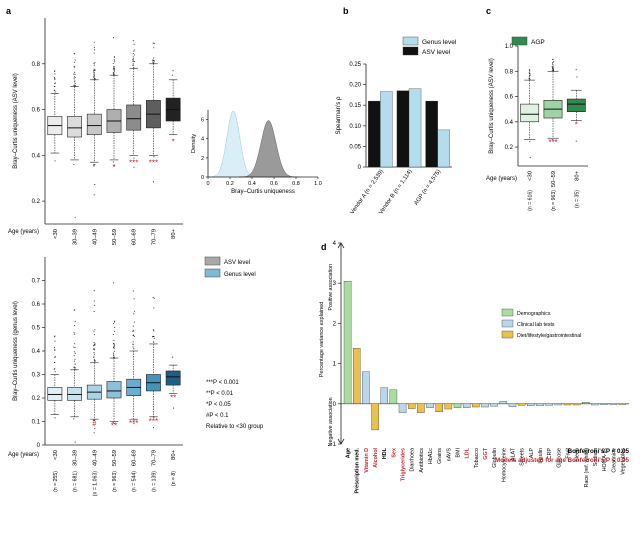  What do you see at coordinates (509, 123) in the screenshot?
I see `y-tick-label: 0.4` at bounding box center [509, 123].